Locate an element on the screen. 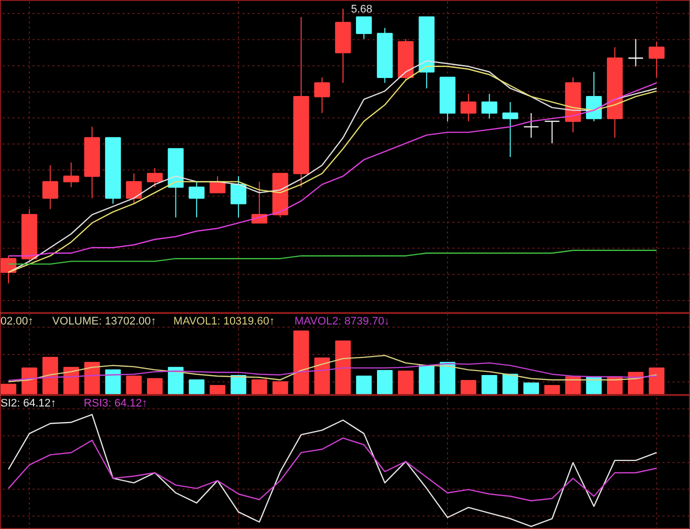 This screenshot has width=690, height=529. series-label: SI2: 64.12↑ is located at coordinates (28, 404).